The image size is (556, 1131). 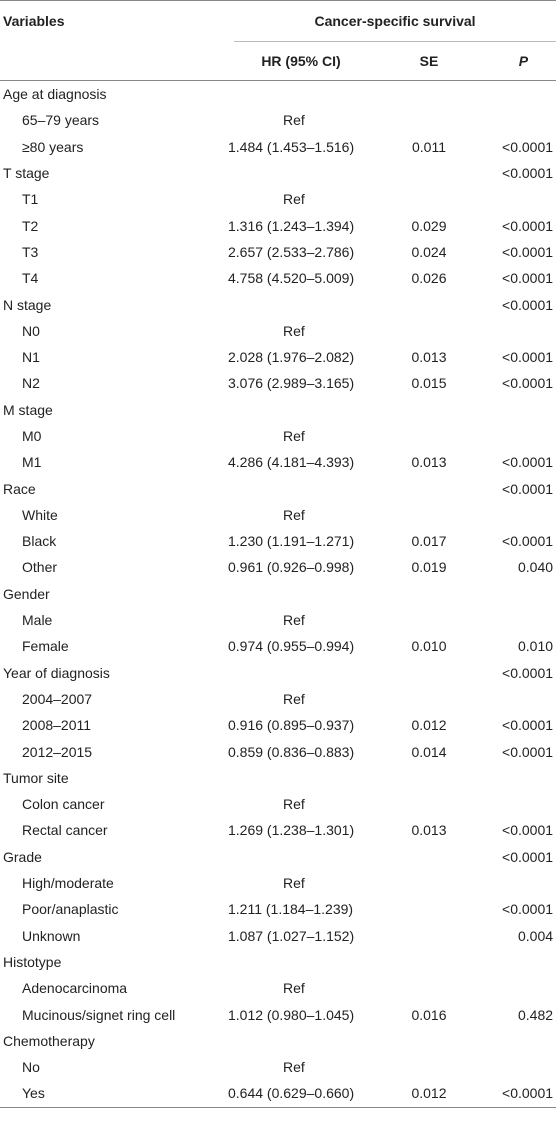 I want to click on row-label: M1, so click(x=32, y=462).